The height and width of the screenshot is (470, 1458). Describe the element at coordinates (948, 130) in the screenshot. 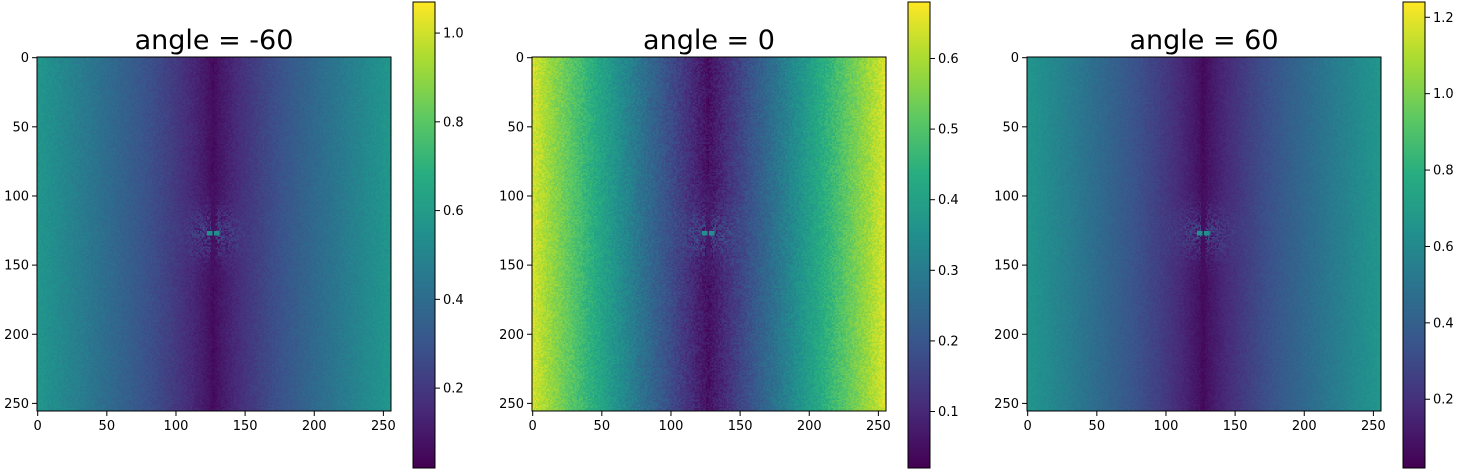

I see `colorbar-tick-label: 0.5` at that location.